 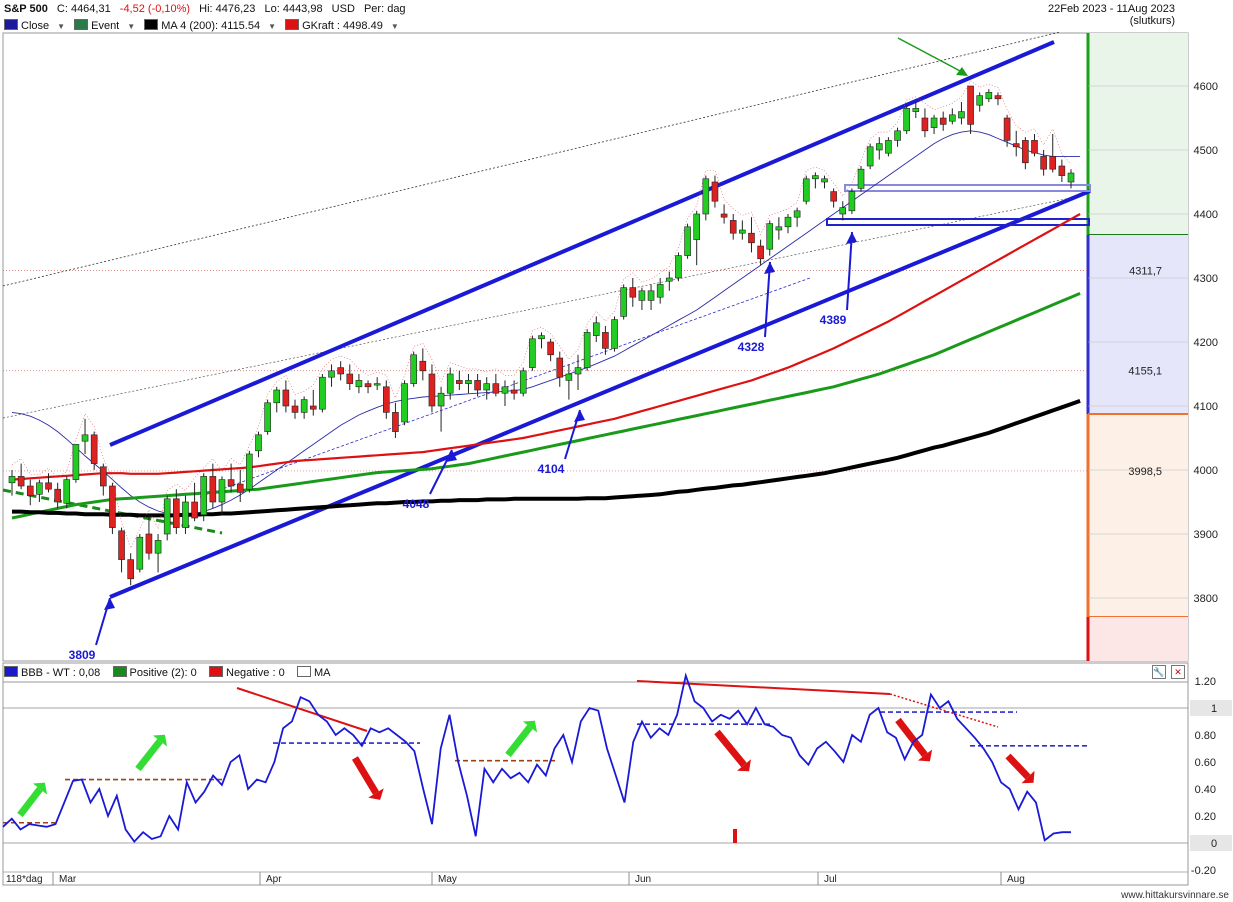 I want to click on osc-red-trend, so click(x=302, y=709).